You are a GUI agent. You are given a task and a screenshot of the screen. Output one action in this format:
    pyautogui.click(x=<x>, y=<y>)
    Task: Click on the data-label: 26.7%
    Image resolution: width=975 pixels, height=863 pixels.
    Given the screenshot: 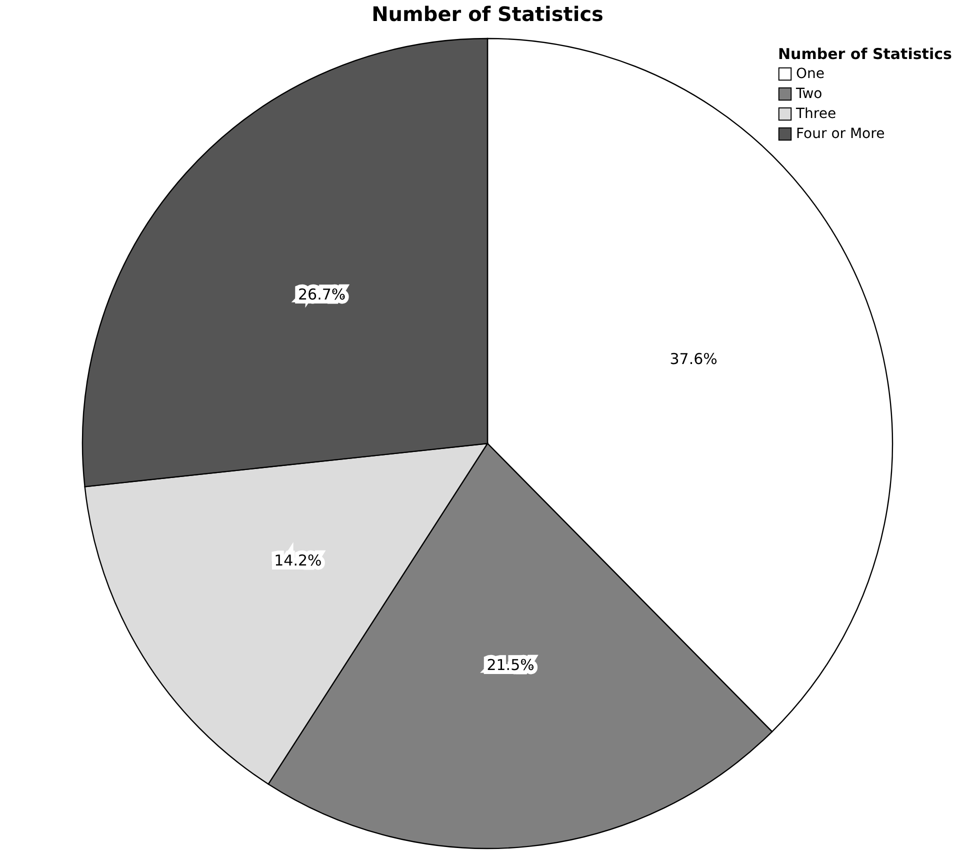 What is the action you would take?
    pyautogui.click(x=322, y=295)
    